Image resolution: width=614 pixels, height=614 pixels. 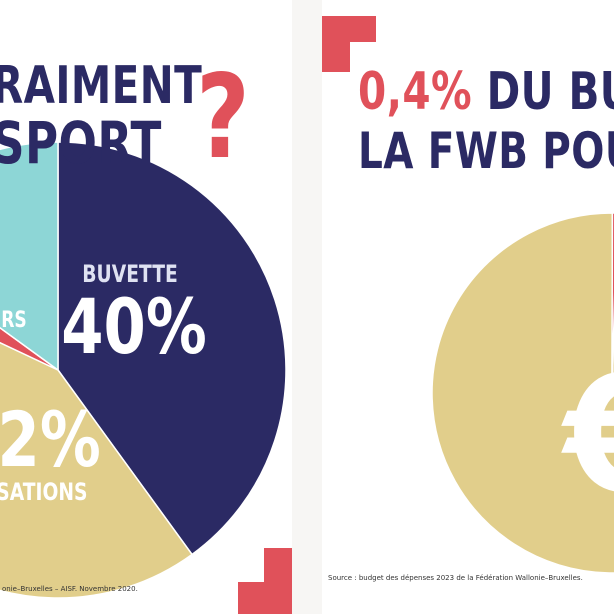 I want to click on bottom-corner-bracket-icon, so click(x=265, y=581).